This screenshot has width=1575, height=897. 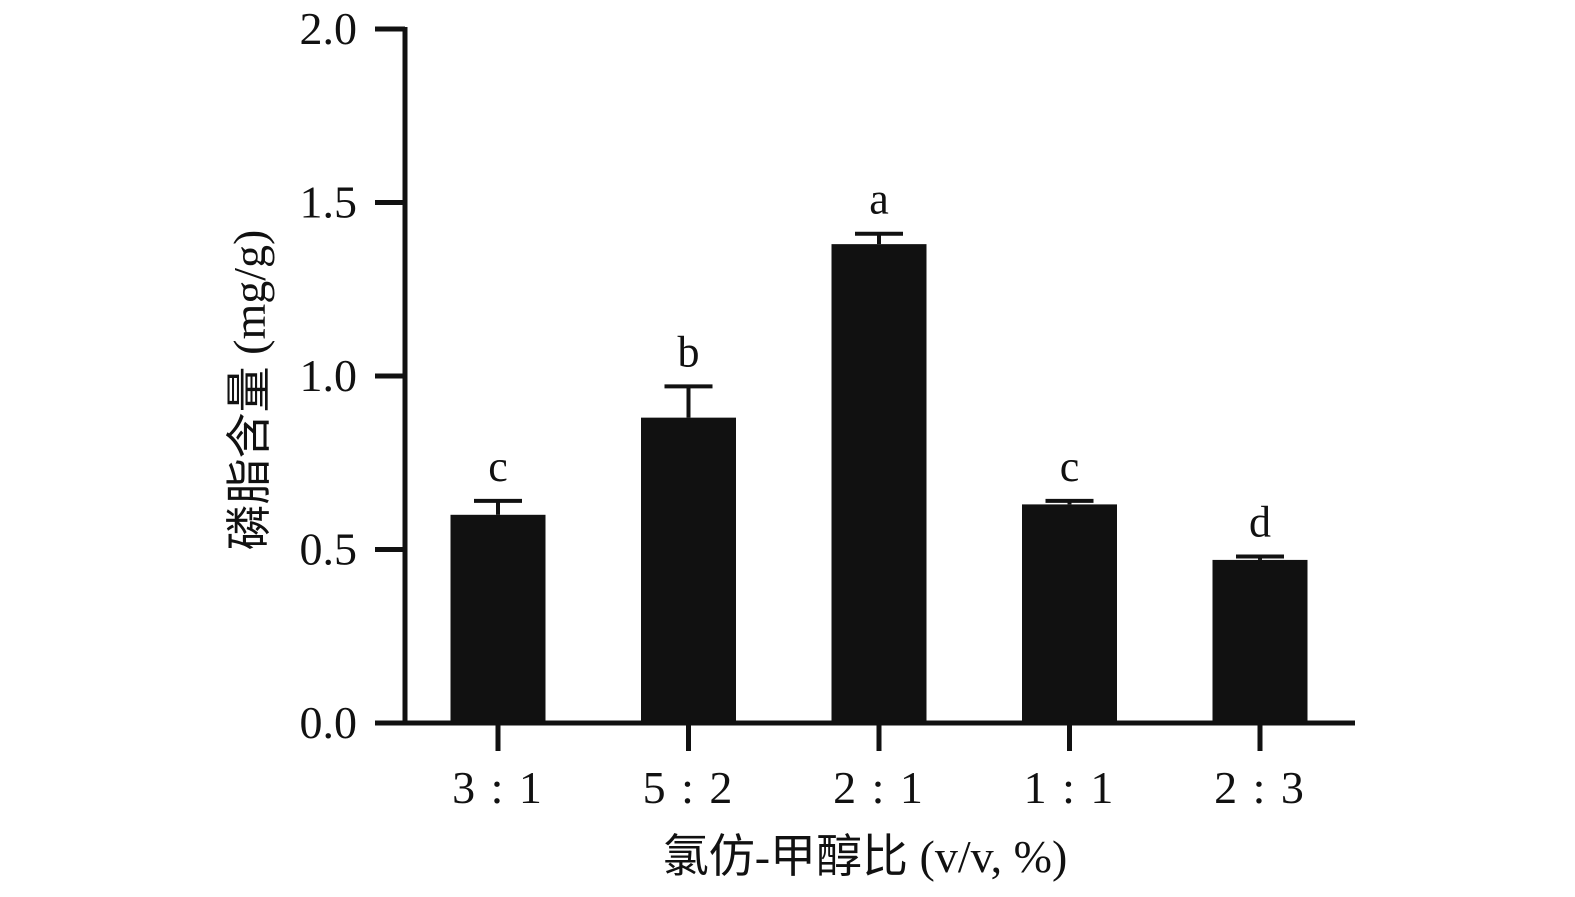 I want to click on significance-label: b, so click(x=689, y=351).